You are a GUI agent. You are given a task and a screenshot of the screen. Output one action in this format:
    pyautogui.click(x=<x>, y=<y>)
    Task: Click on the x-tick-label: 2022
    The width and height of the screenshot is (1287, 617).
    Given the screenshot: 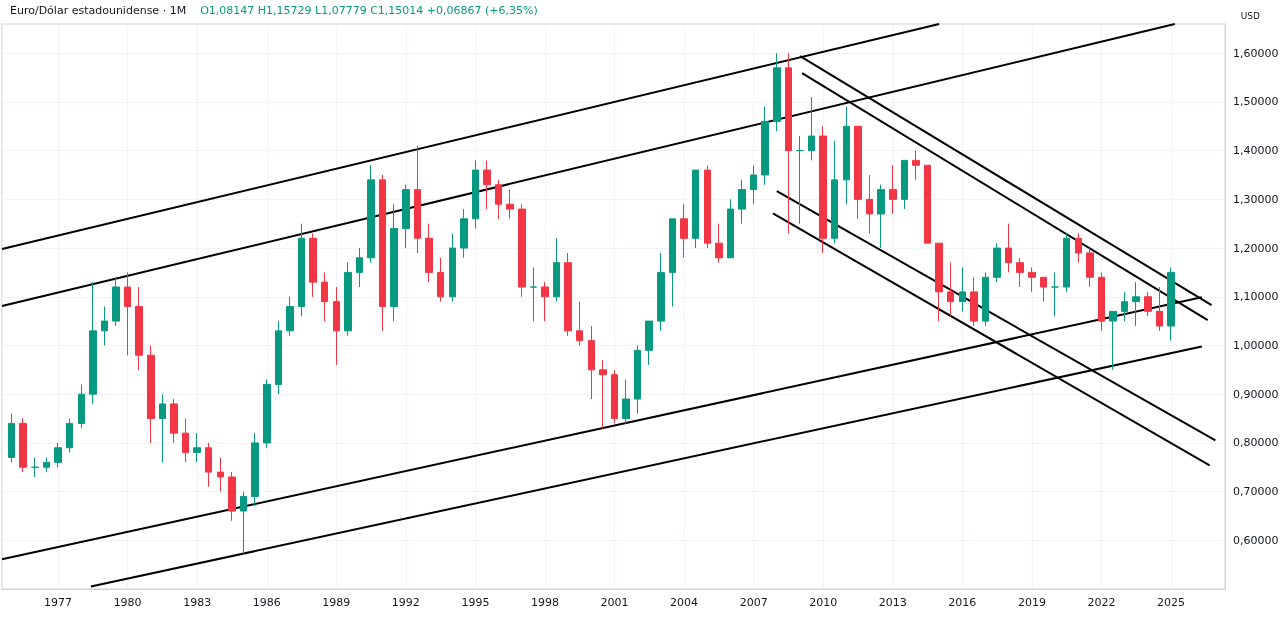 What is the action you would take?
    pyautogui.click(x=1101, y=602)
    